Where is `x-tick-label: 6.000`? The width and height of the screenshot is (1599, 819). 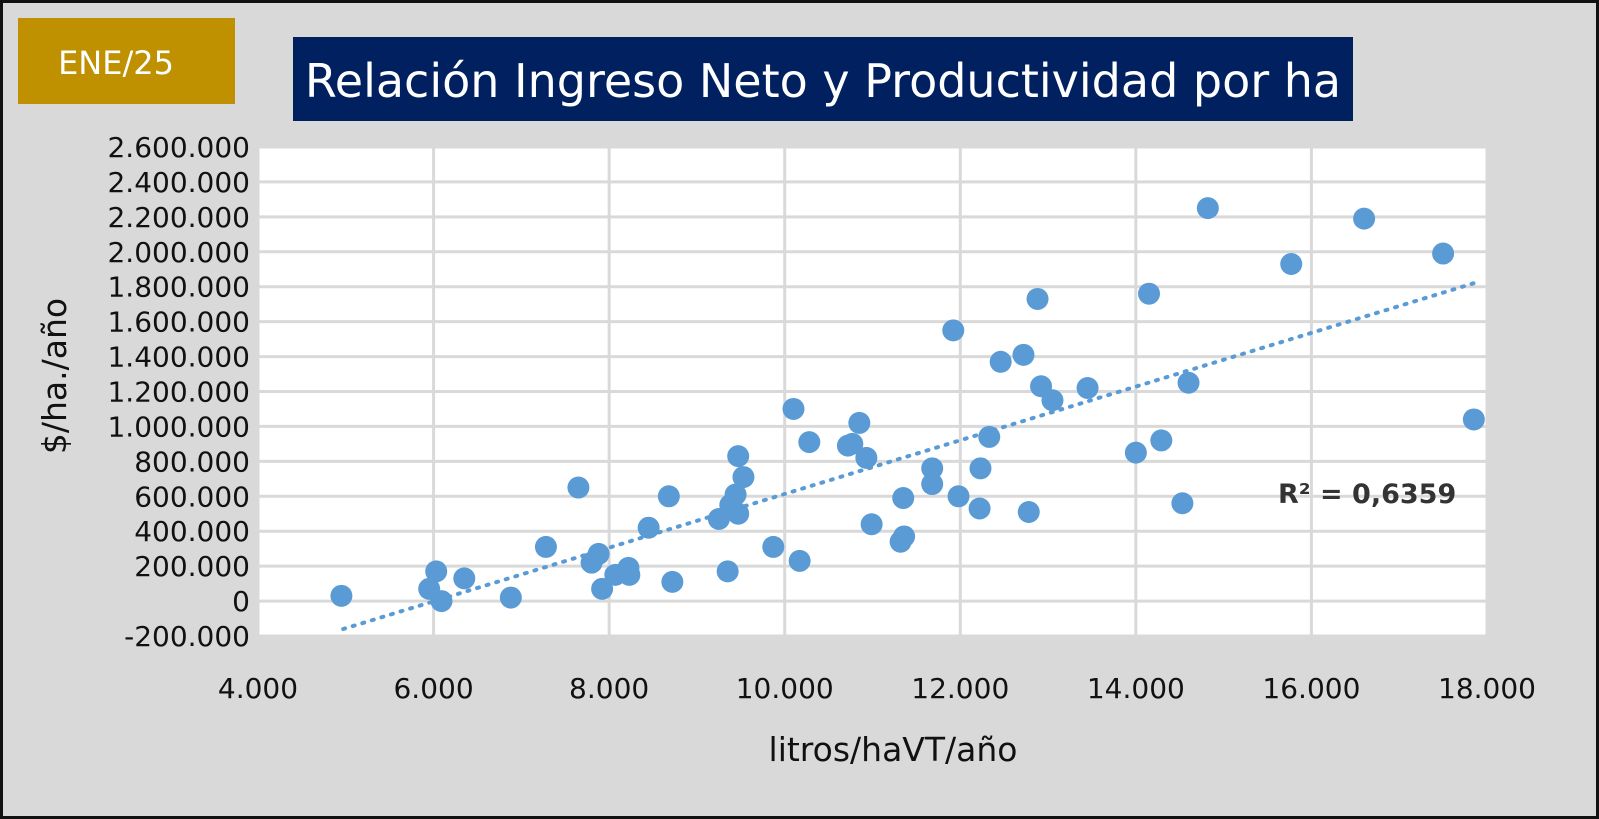
x-tick-label: 6.000 is located at coordinates (433, 688).